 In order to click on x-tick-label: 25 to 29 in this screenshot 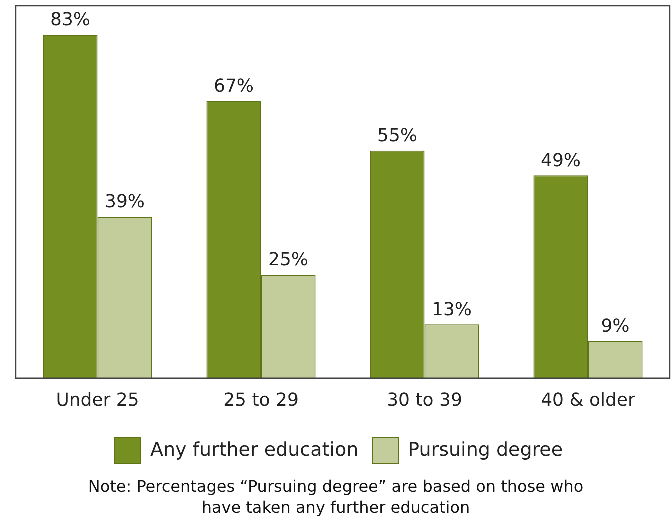, I will do `click(261, 400)`.